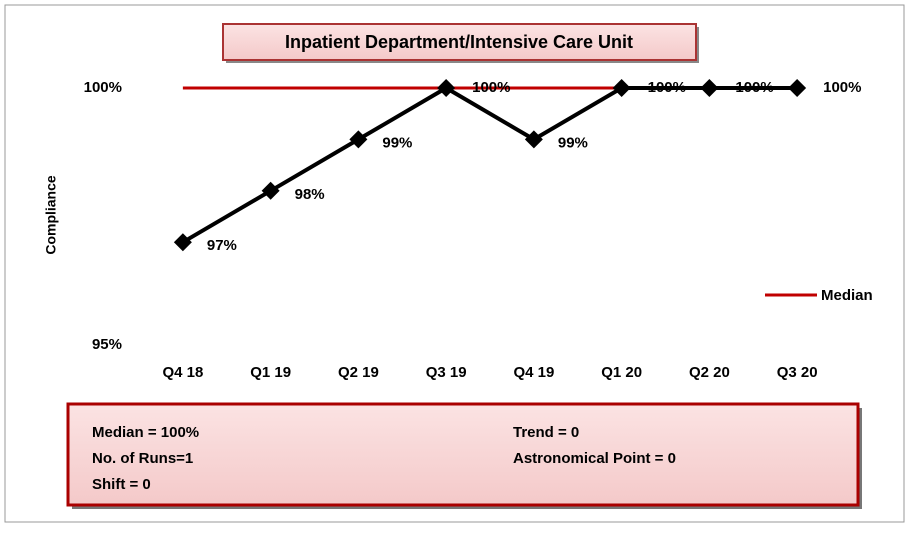  What do you see at coordinates (594, 458) in the screenshot?
I see `info-text: Astronomical Point = 0` at bounding box center [594, 458].